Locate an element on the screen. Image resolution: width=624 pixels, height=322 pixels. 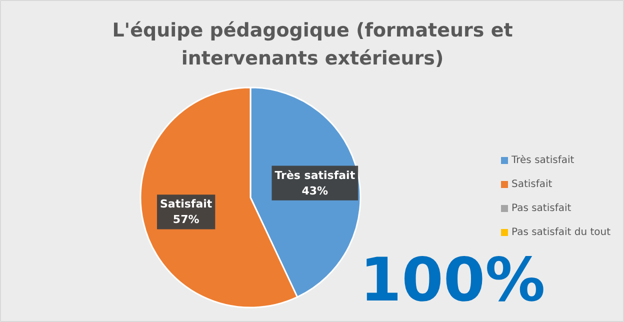
legend-label: Satisfait is located at coordinates (532, 184).